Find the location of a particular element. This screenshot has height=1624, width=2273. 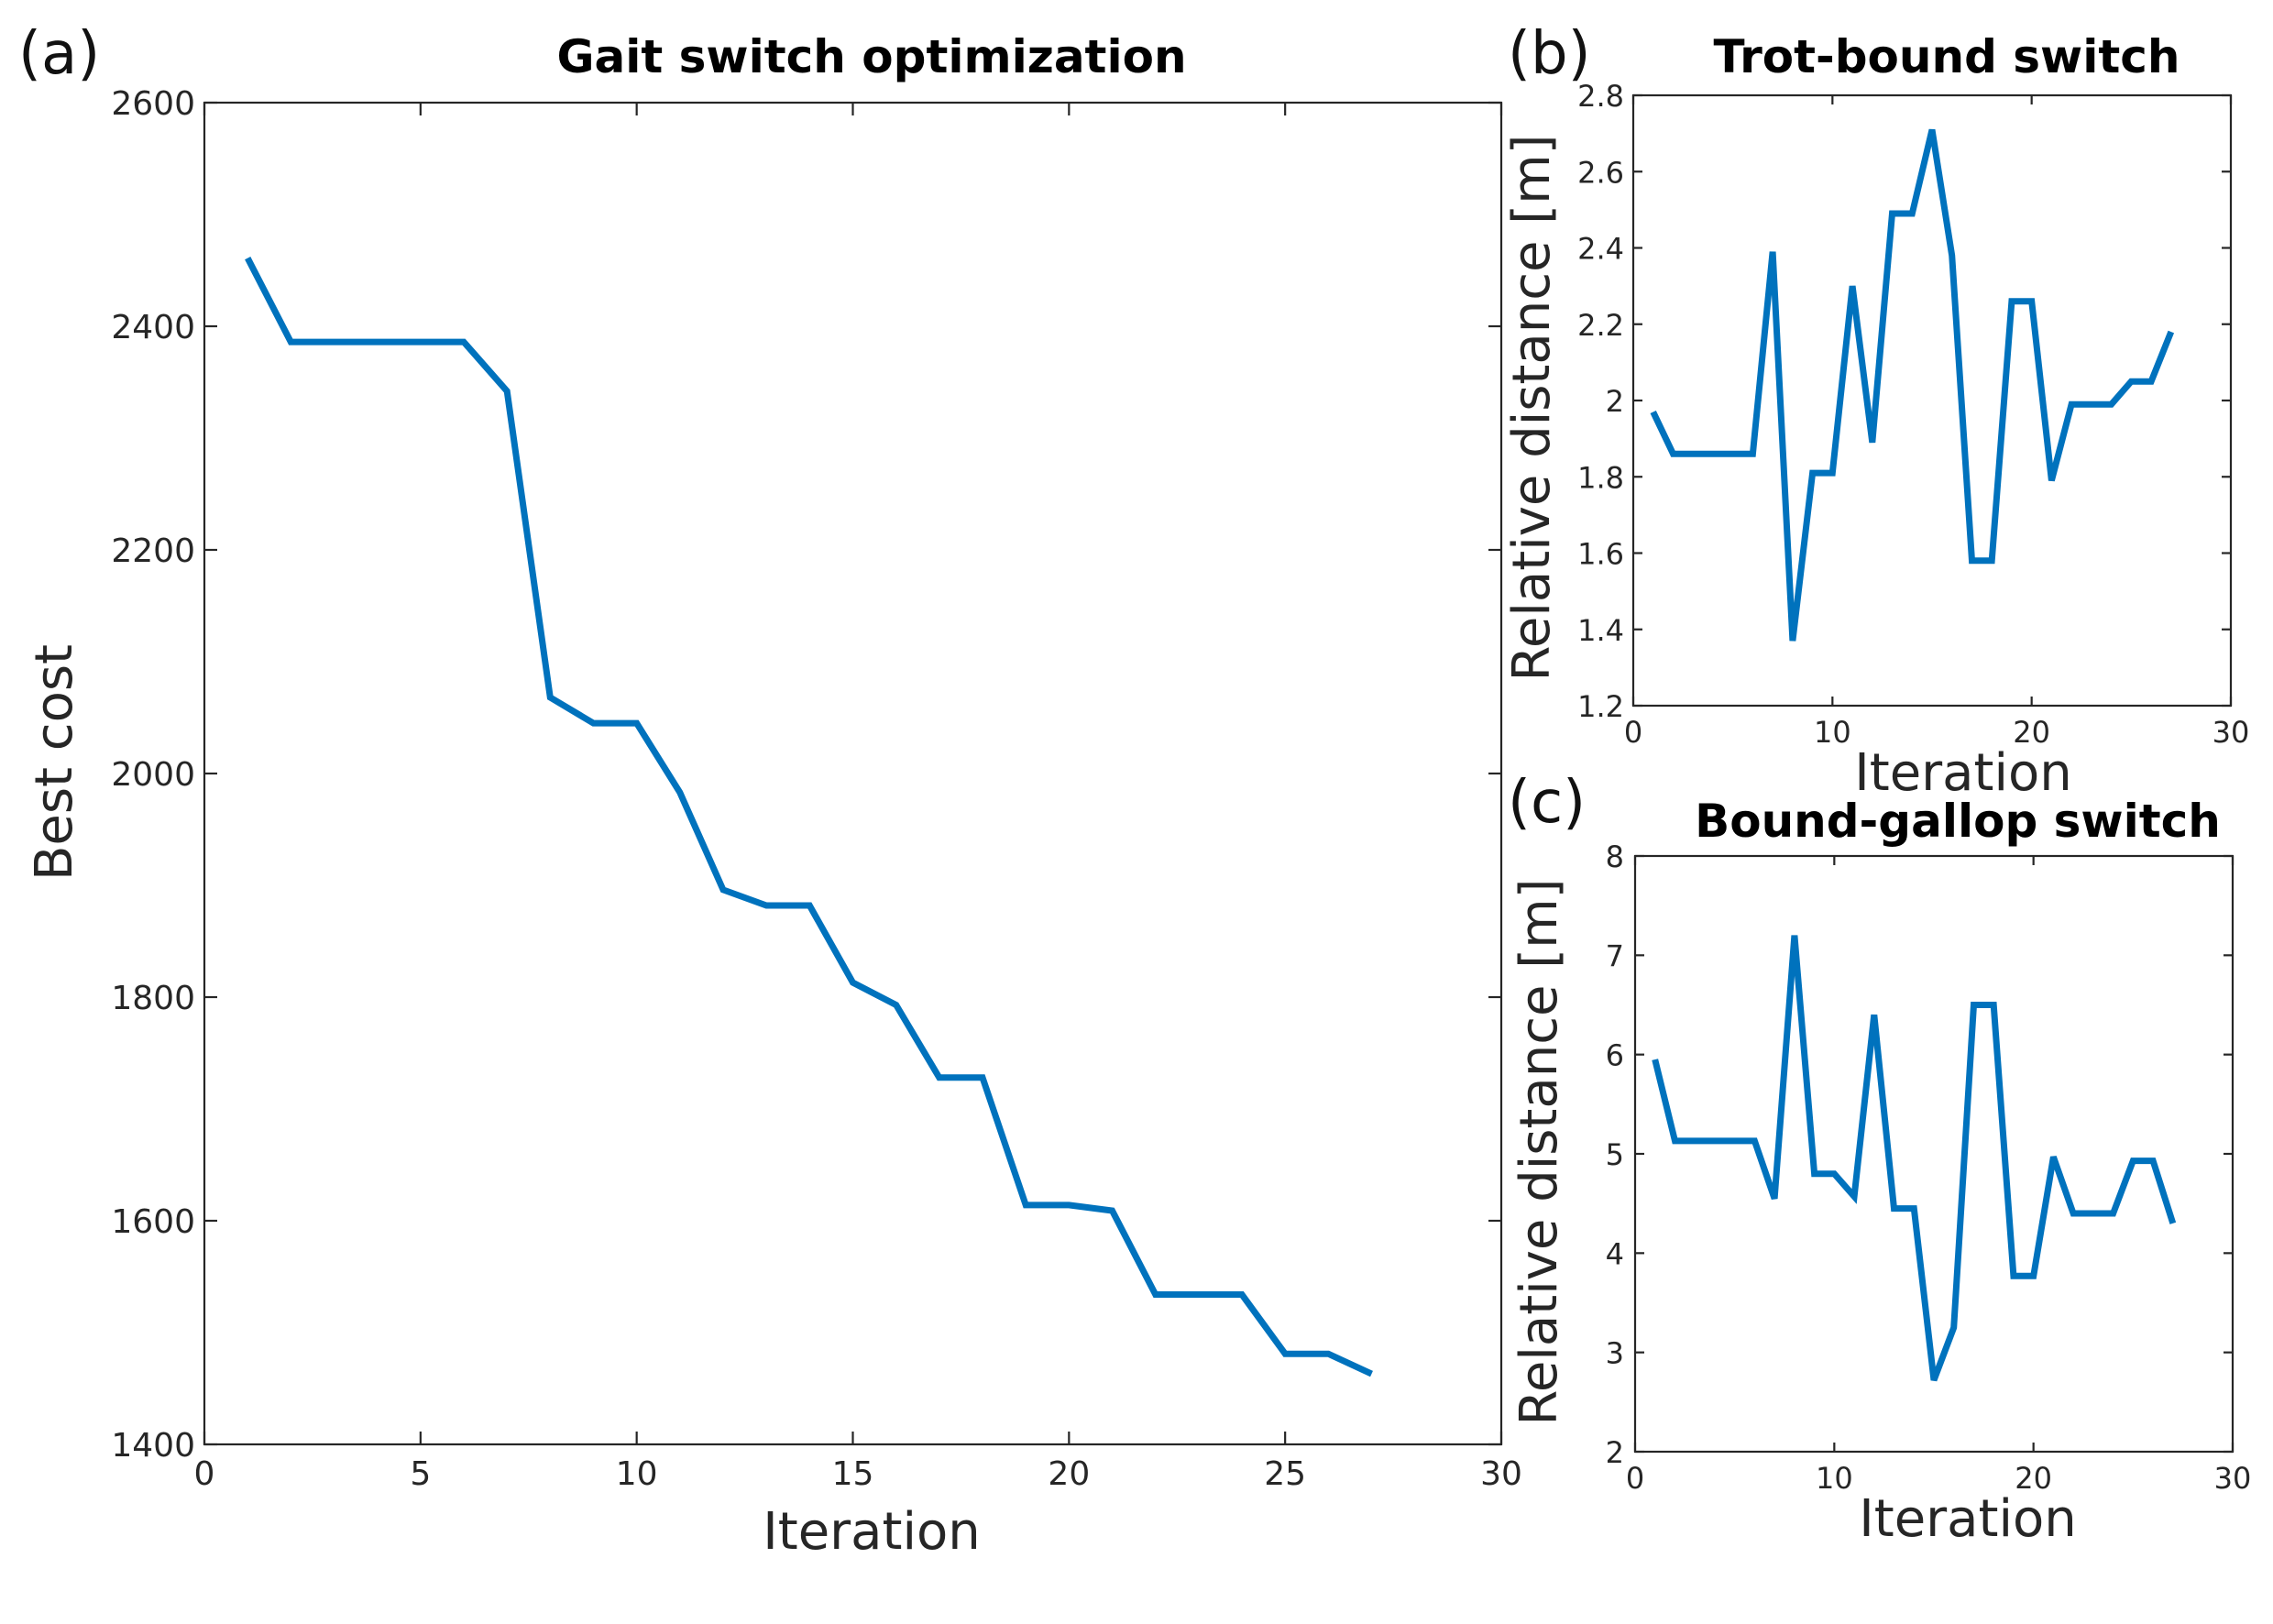

panel-c-x-axis-label: Iteration is located at coordinates (1968, 1519).